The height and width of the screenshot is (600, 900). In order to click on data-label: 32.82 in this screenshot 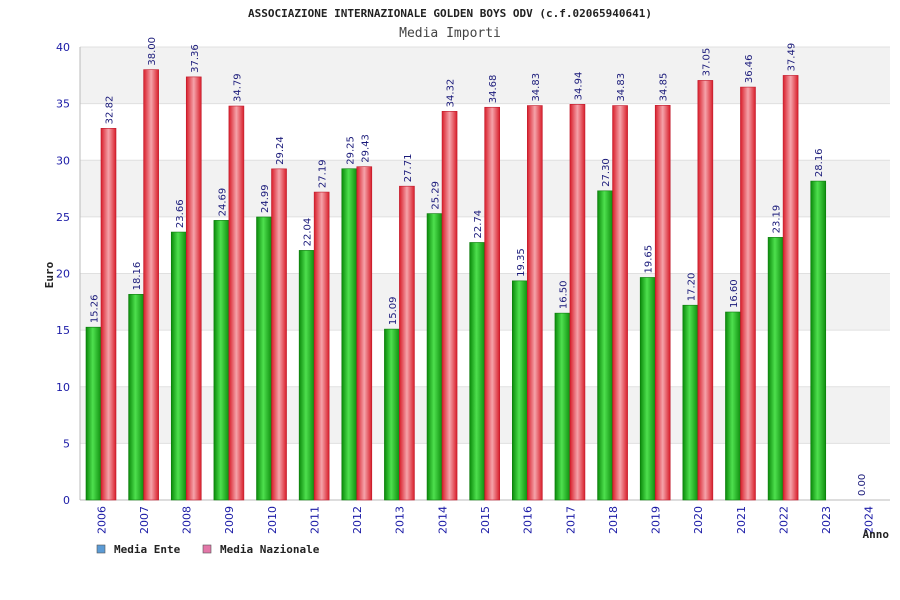, I will do `click(110, 110)`.